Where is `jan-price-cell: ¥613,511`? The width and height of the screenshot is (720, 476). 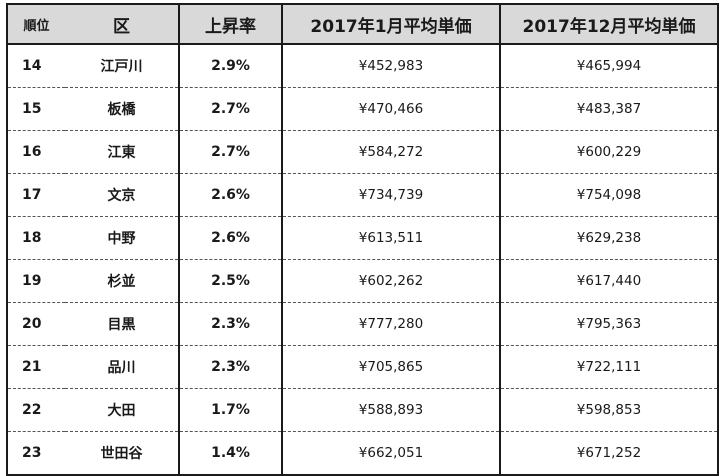
jan-price-cell: ¥613,511 is located at coordinates (390, 238).